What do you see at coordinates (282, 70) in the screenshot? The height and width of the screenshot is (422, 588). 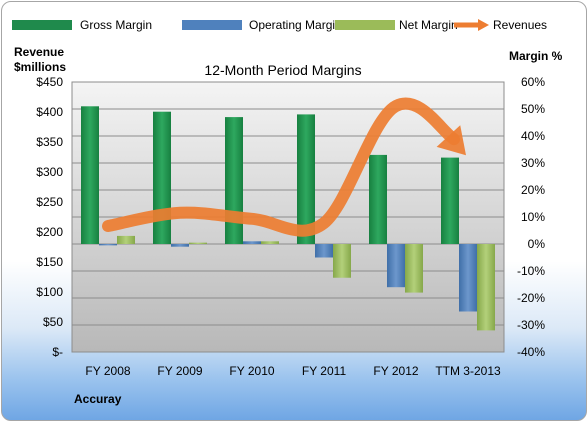 I see `chart-title: 12-Month Period Margins` at bounding box center [282, 70].